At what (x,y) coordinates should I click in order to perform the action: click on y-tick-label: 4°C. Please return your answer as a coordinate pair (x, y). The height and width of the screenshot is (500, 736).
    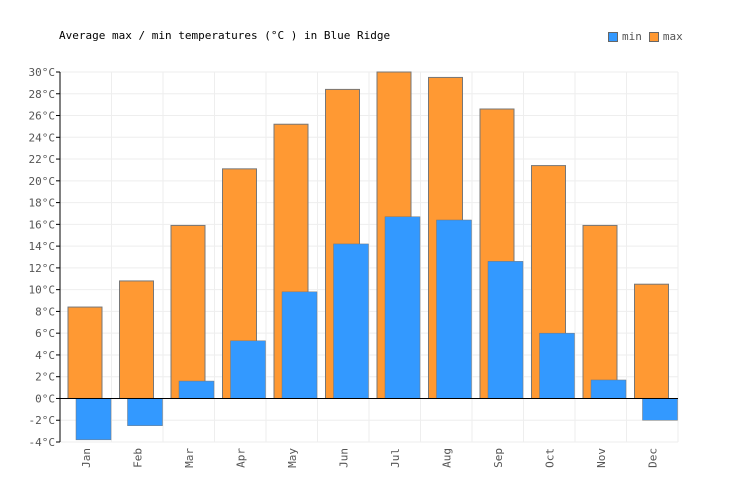
    Looking at the image, I should click on (45, 355).